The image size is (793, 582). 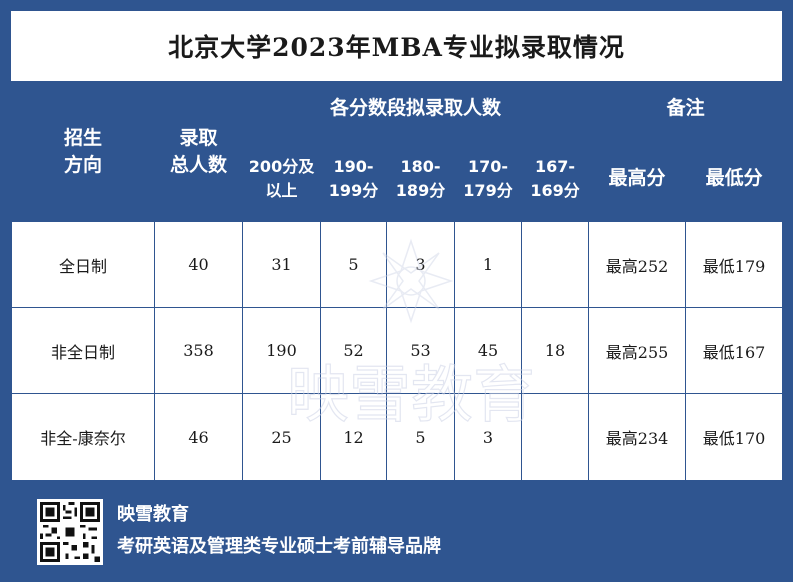 What do you see at coordinates (734, 437) in the screenshot?
I see `cell-min: 最低170` at bounding box center [734, 437].